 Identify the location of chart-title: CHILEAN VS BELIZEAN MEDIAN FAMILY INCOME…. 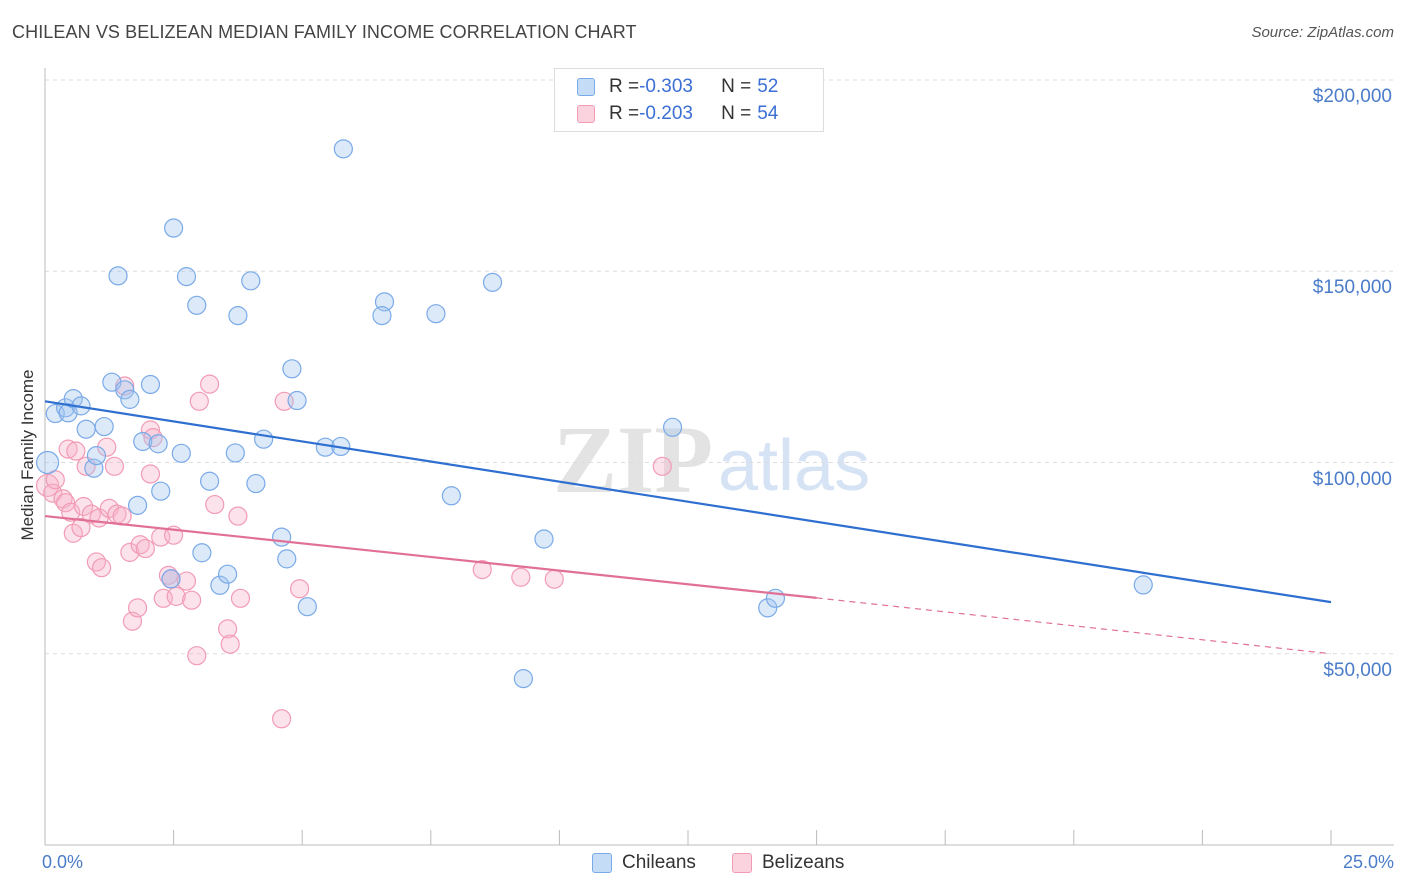
(324, 32).